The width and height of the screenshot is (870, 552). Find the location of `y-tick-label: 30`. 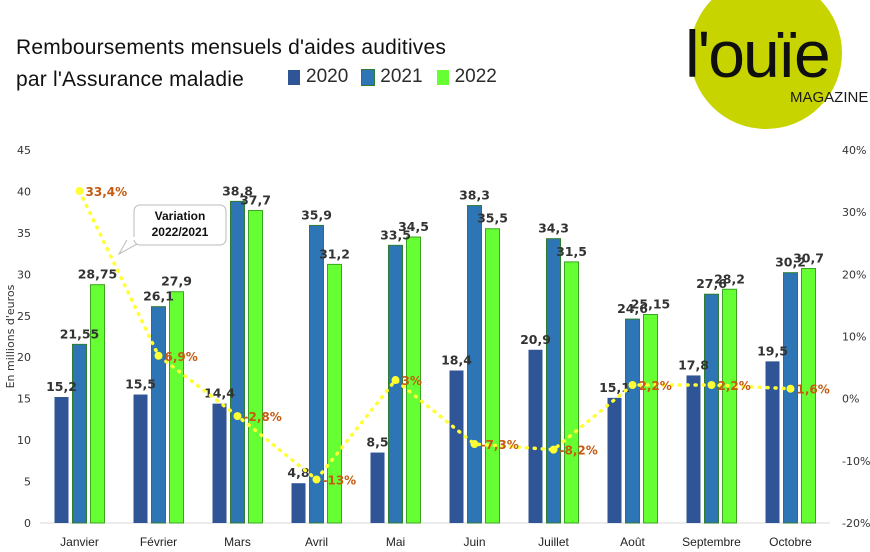

y-tick-label: 30 is located at coordinates (24, 274).